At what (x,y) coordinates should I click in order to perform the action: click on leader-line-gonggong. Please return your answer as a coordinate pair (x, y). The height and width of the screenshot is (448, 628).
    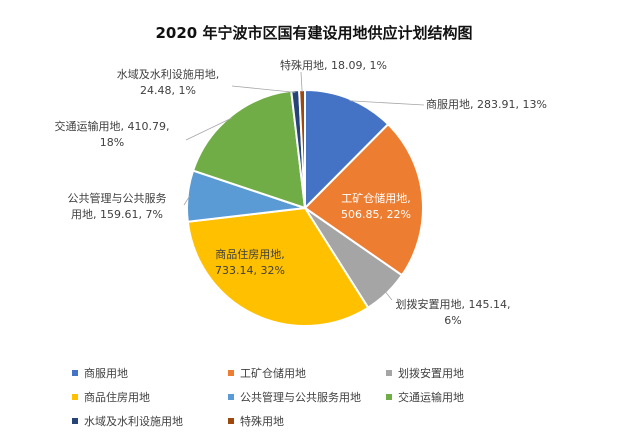
    Looking at the image, I should click on (186, 200).